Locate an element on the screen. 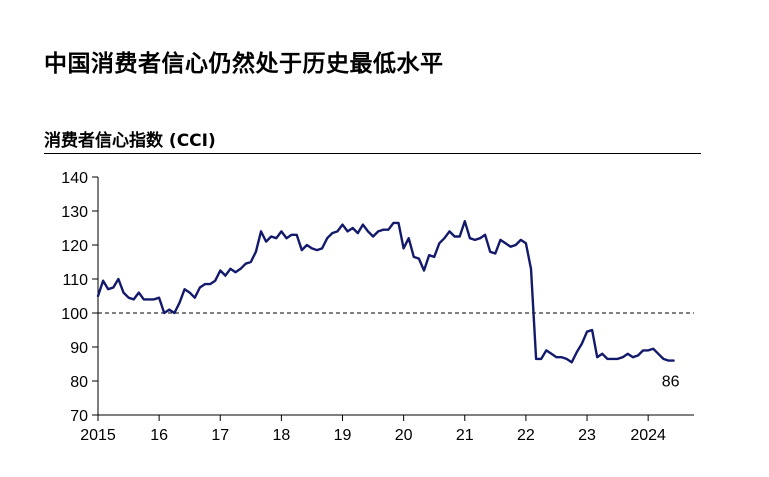 This screenshot has height=477, width=769. x-tick-label-23: 23 is located at coordinates (587, 435).